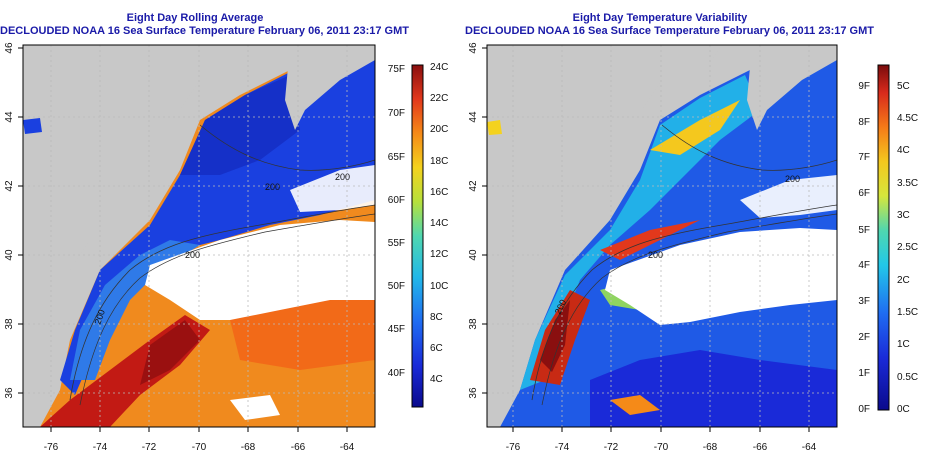 This screenshot has height=475, width=950. What do you see at coordinates (903, 280) in the screenshot?
I see `right-colorbar-c-label: 2C` at bounding box center [903, 280].